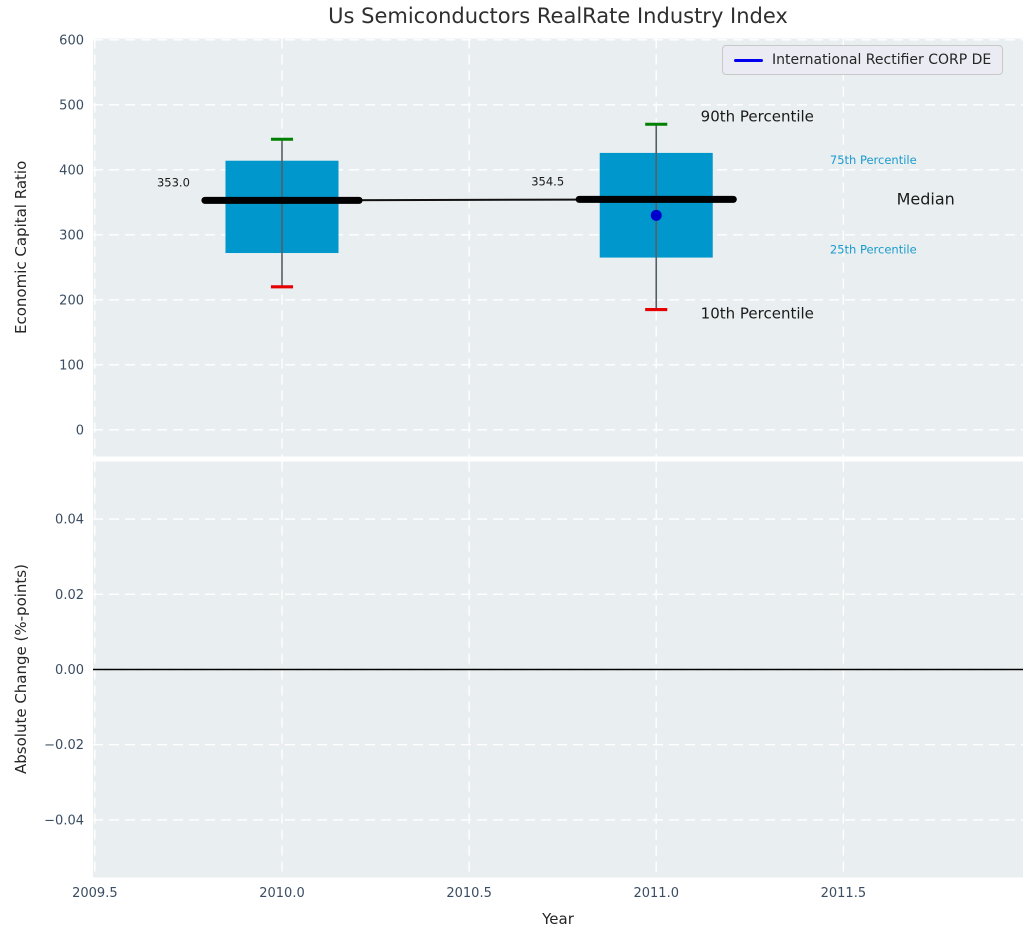 Image resolution: width=1034 pixels, height=942 pixels. What do you see at coordinates (757, 314) in the screenshot?
I see `annotation: 10th Percentile` at bounding box center [757, 314].